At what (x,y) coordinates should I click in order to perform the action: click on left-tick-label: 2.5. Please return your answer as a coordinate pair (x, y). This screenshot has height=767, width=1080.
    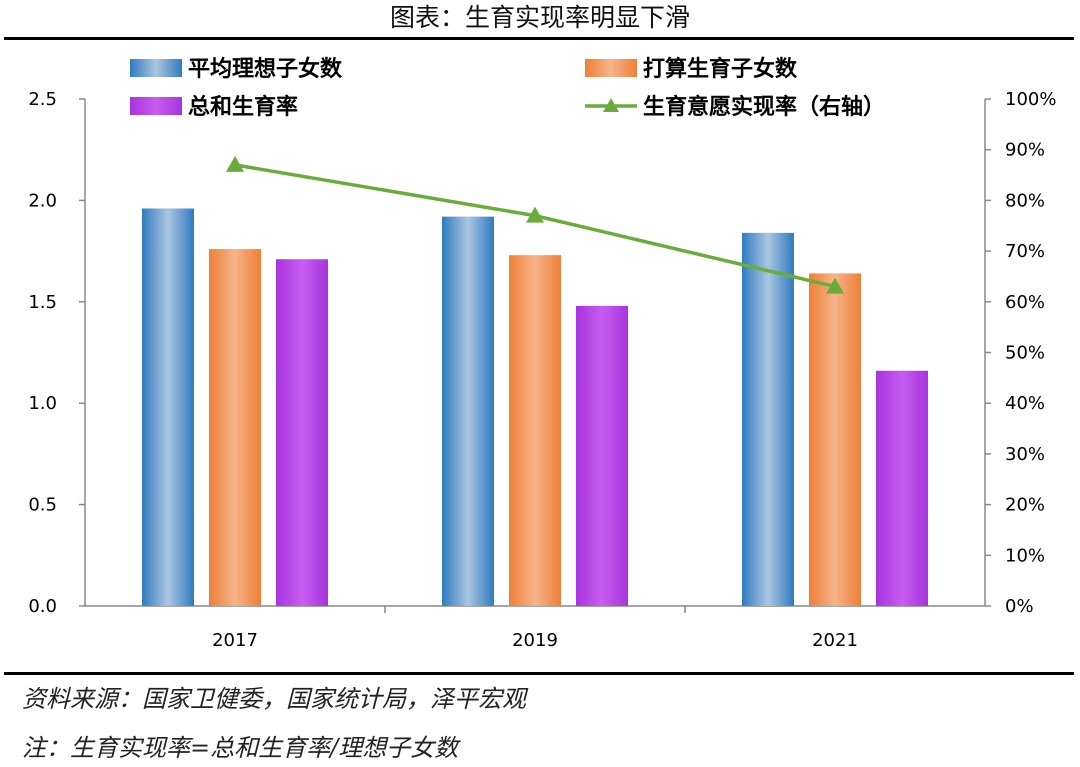
    Looking at the image, I should click on (42, 99).